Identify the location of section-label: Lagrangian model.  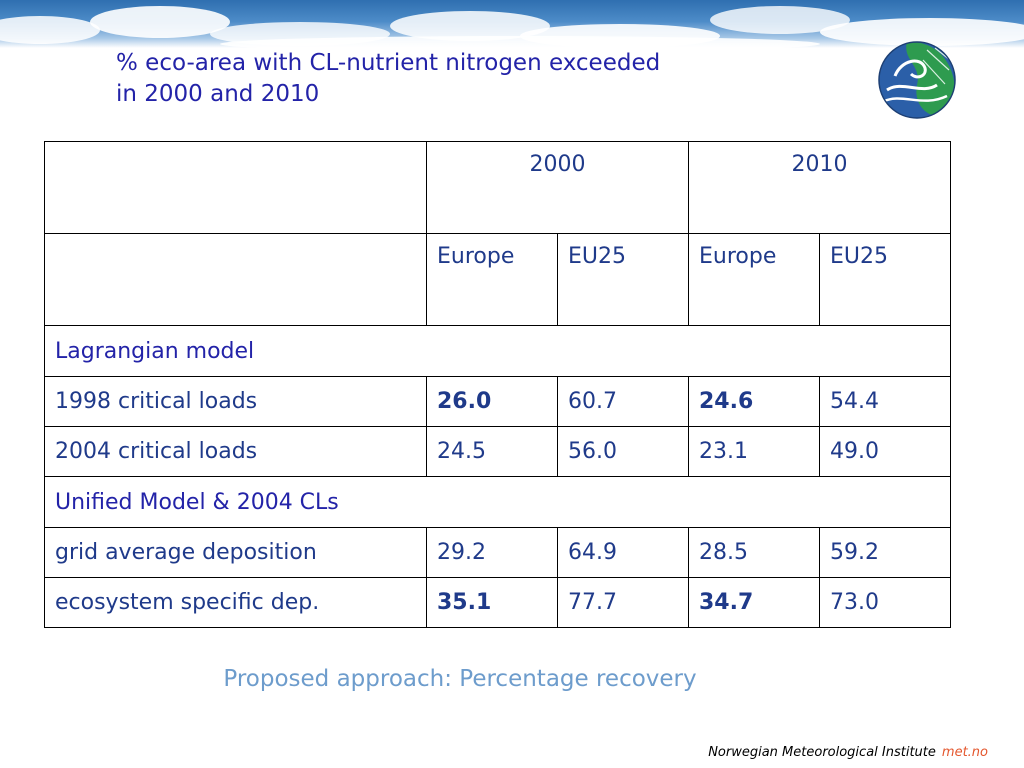
(497, 351).